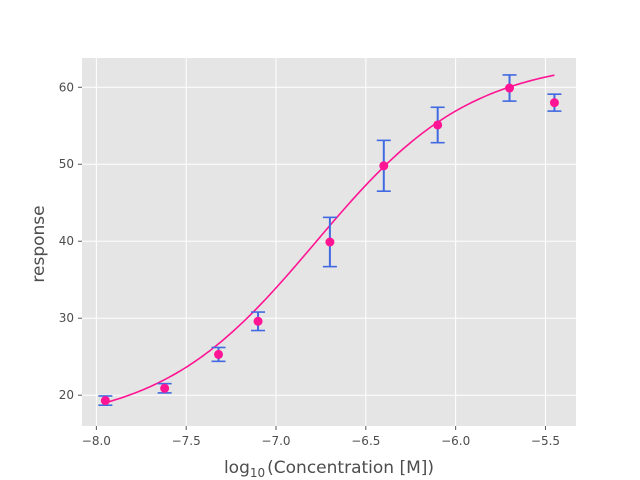  Describe the element at coordinates (66, 318) in the screenshot. I see `y-tick-label: 30` at that location.